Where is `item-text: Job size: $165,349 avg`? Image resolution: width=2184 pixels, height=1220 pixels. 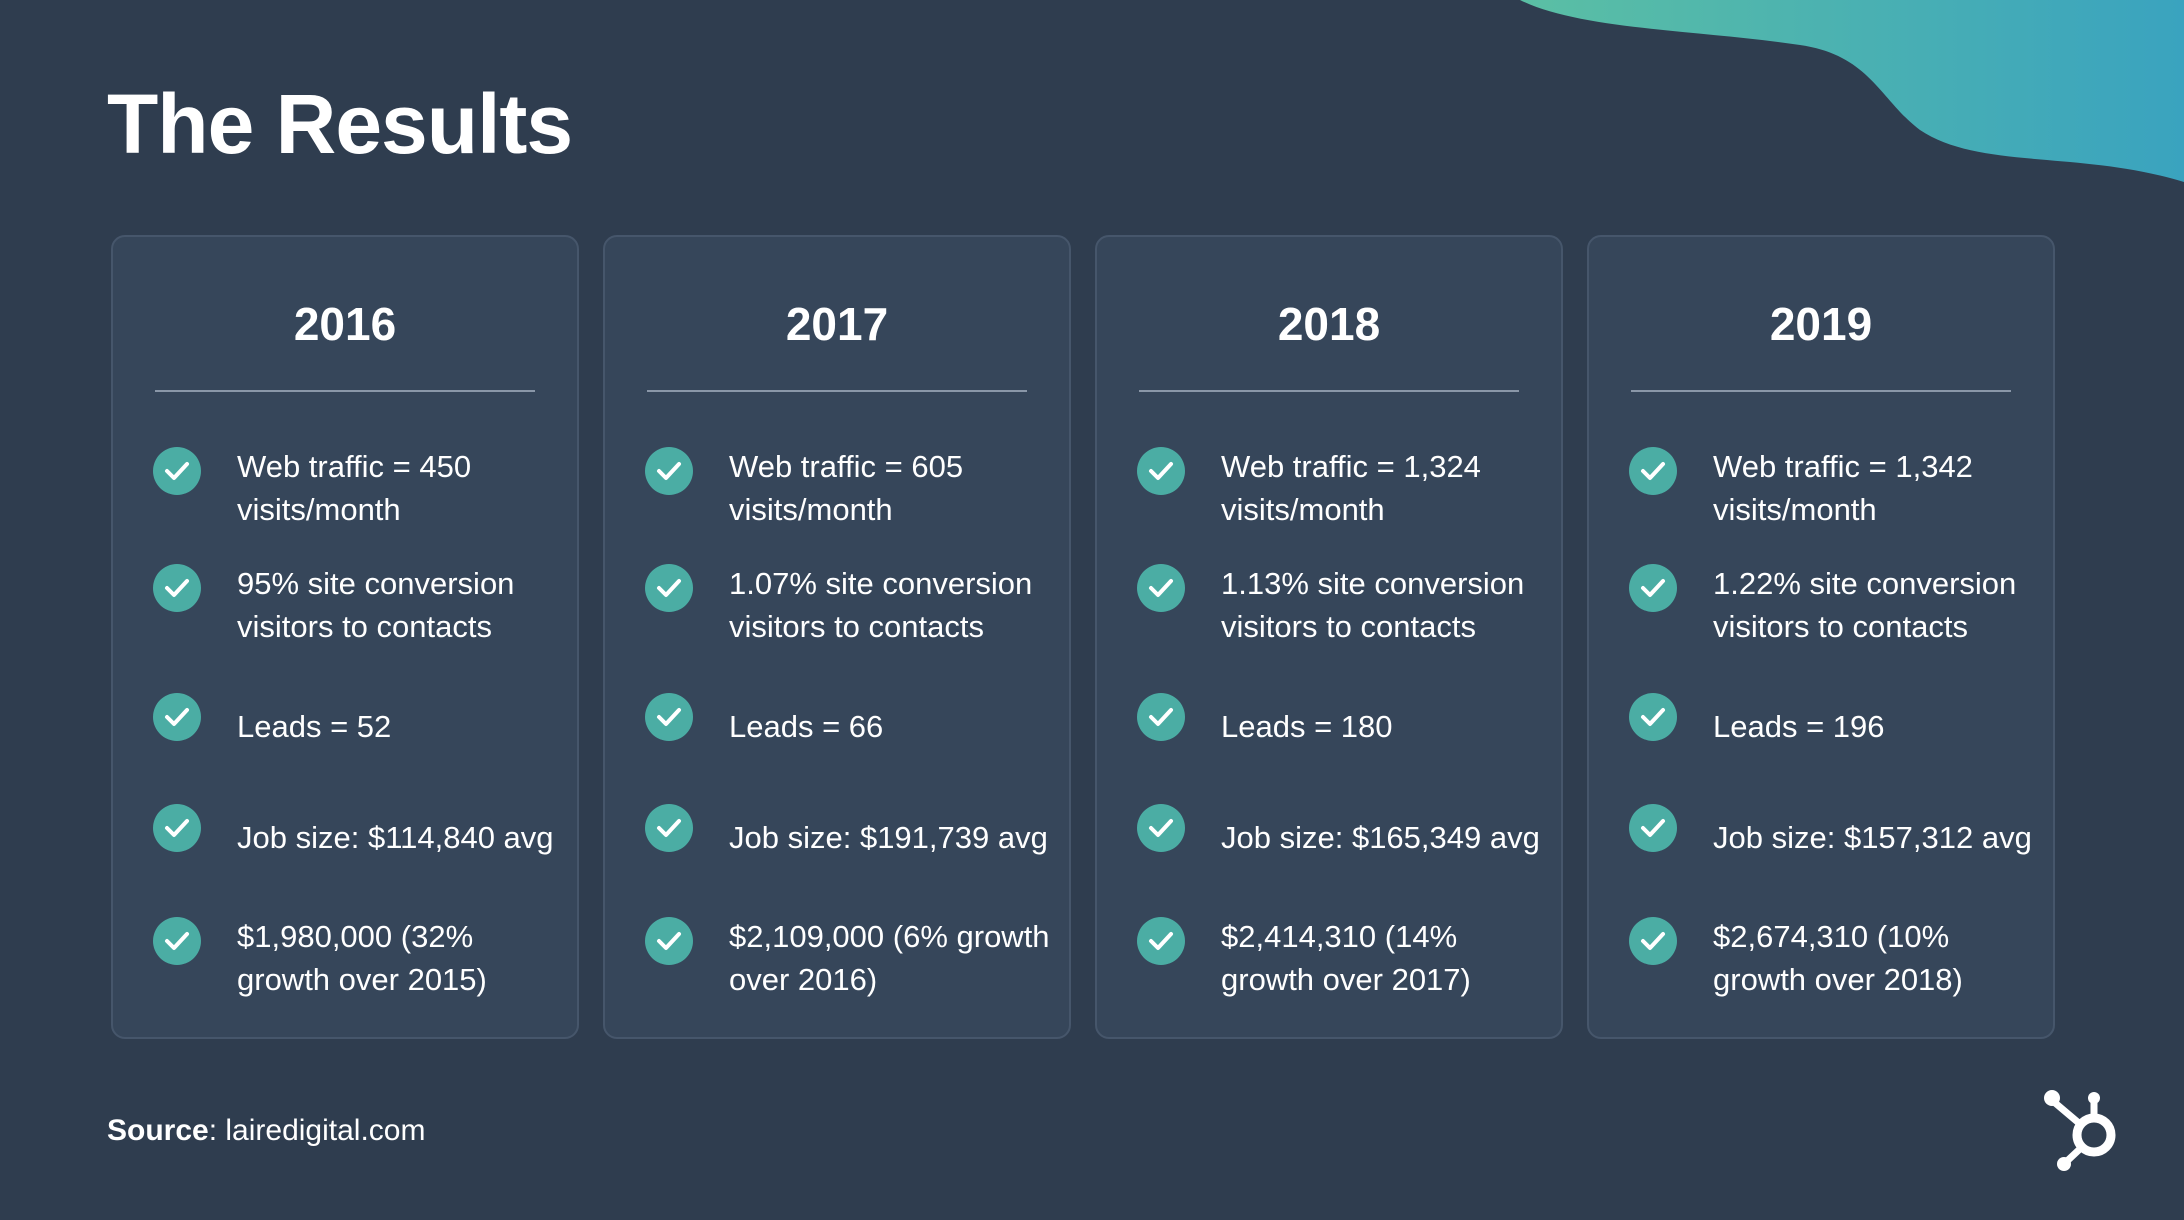 item-text: Job size: $165,349 avg is located at coordinates (1380, 837).